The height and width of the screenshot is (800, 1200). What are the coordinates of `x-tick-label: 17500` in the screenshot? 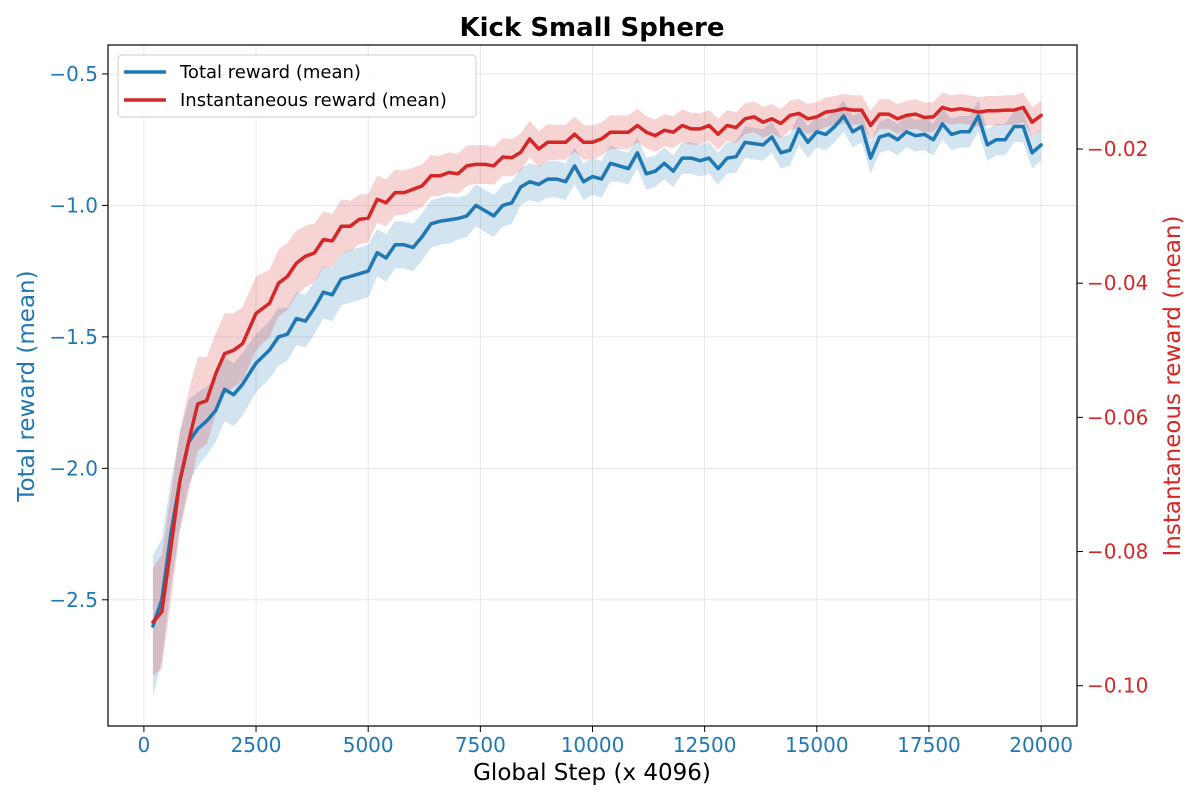 It's located at (929, 745).